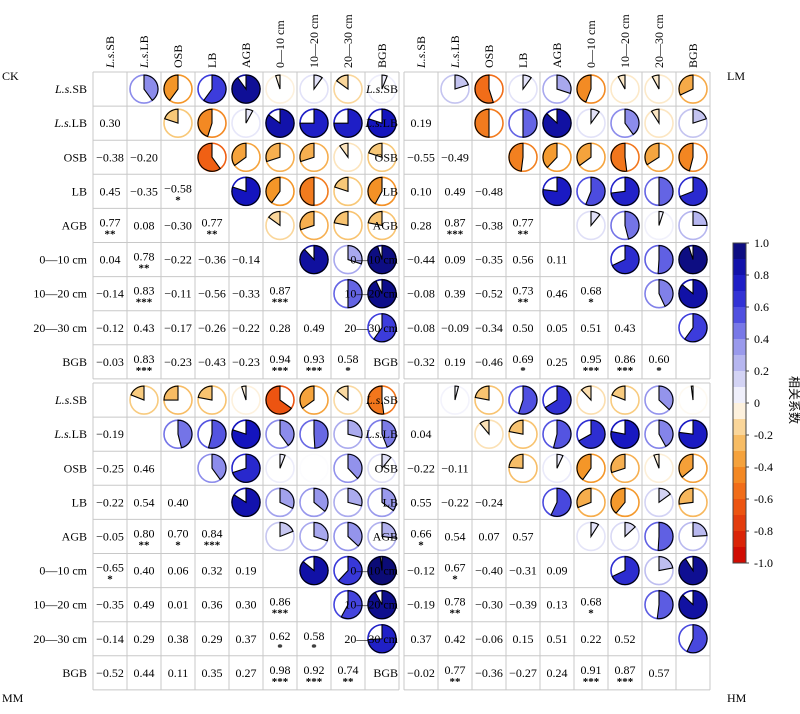 The image size is (800, 714). I want to click on corr-value: 0.01, so click(178, 605).